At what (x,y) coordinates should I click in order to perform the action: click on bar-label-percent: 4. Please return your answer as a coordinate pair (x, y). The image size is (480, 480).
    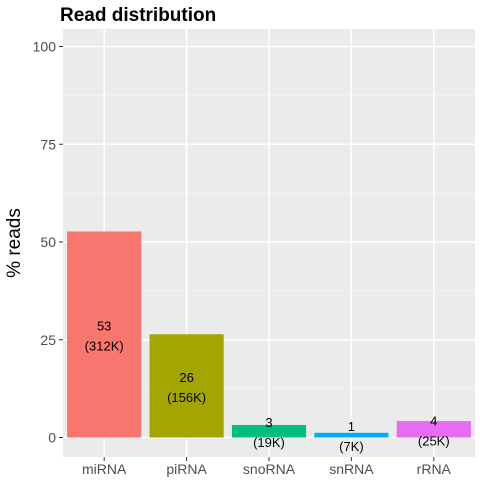
    Looking at the image, I should click on (433, 420).